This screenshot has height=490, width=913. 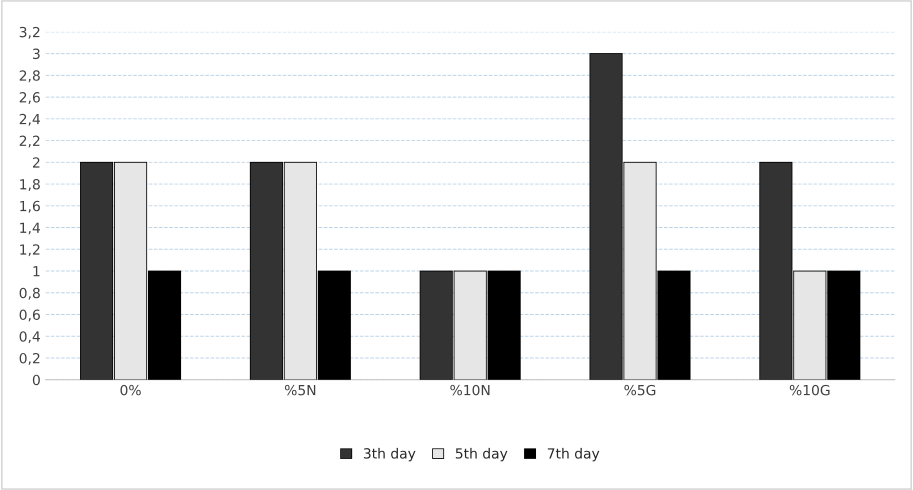 What do you see at coordinates (30, 185) in the screenshot?
I see `y-tick-label: 1,8` at bounding box center [30, 185].